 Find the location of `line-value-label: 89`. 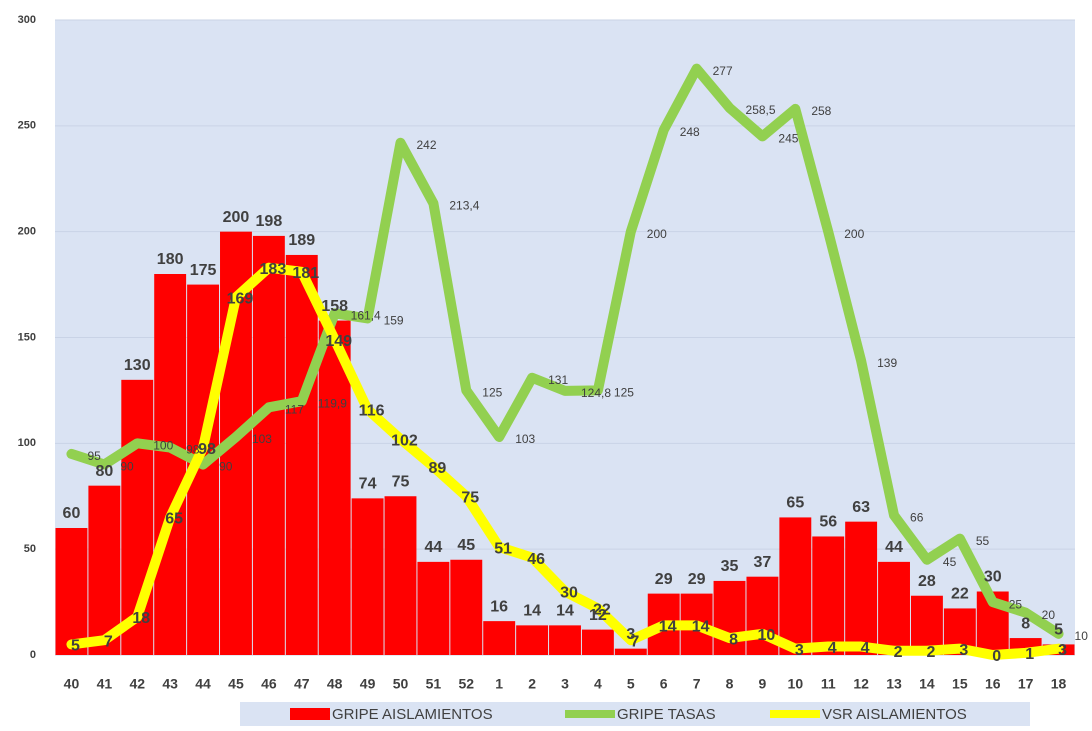

line-value-label: 89 is located at coordinates (437, 468).